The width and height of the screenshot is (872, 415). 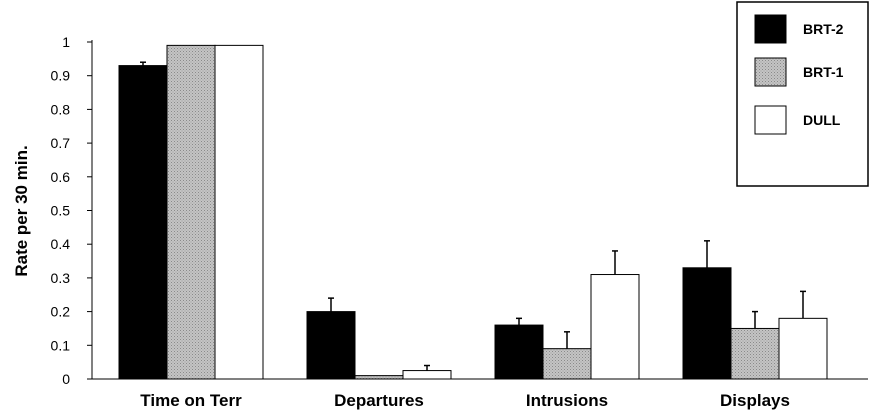 What do you see at coordinates (71, 210) in the screenshot?
I see `y-ticks: 0 0.1 0.2 0.3 0.4 0.5 0.6 0.7 0.8 0.9 1` at bounding box center [71, 210].